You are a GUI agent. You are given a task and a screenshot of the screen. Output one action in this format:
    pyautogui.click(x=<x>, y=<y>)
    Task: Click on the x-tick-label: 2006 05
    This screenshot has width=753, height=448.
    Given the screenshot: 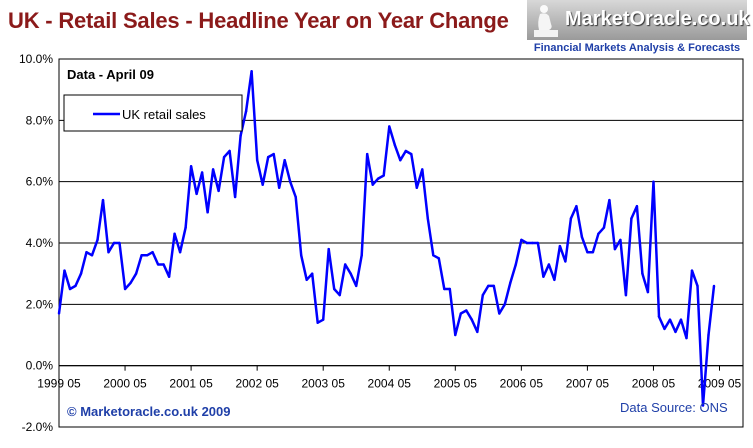 What is the action you would take?
    pyautogui.click(x=522, y=384)
    